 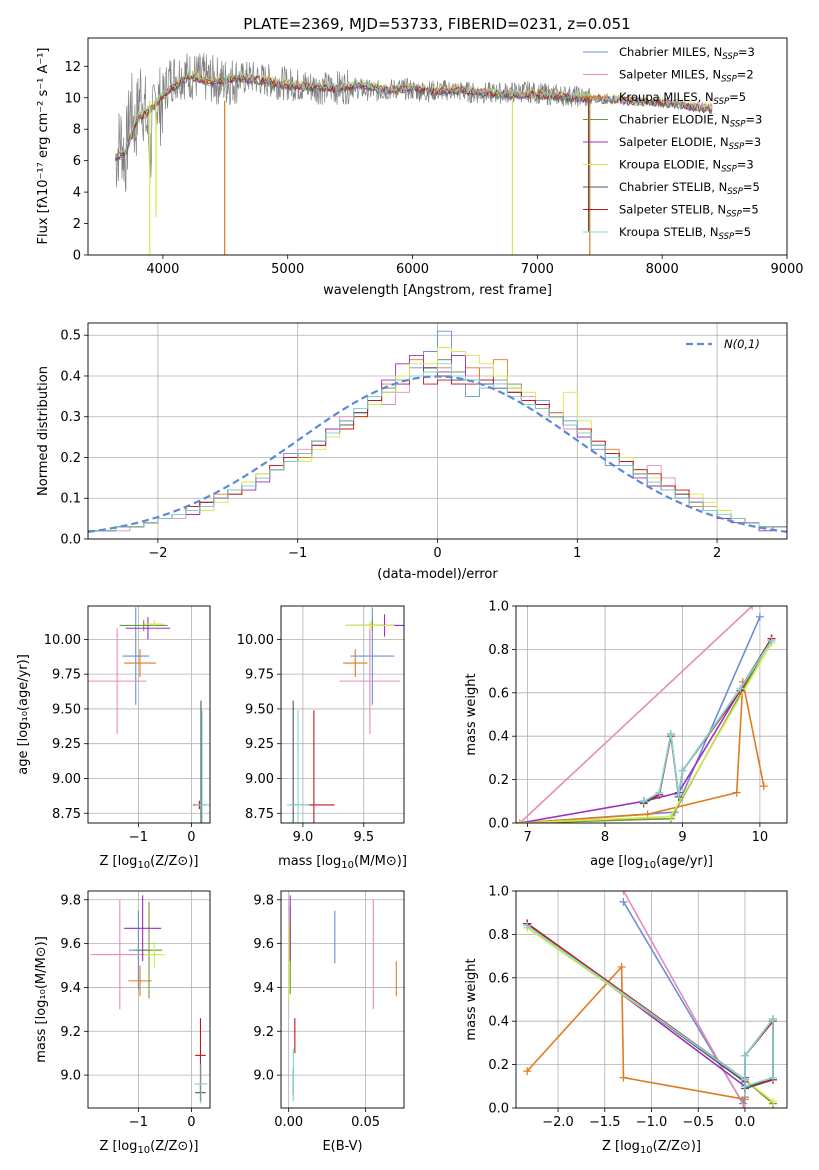 What do you see at coordinates (70, 499) in the screenshot?
I see `y-tick-label: 0.1` at bounding box center [70, 499].